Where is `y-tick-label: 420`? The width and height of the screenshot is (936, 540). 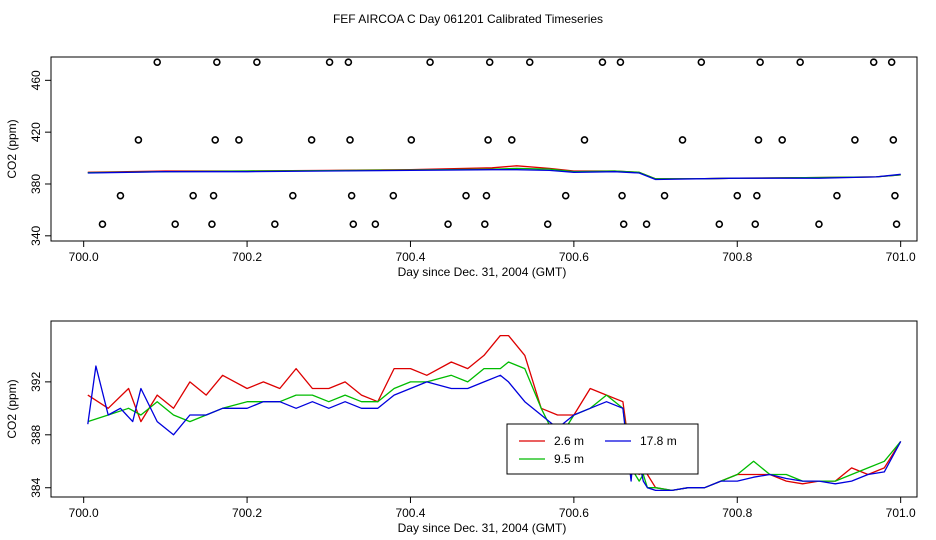 y-tick-label: 420 is located at coordinates (36, 132).